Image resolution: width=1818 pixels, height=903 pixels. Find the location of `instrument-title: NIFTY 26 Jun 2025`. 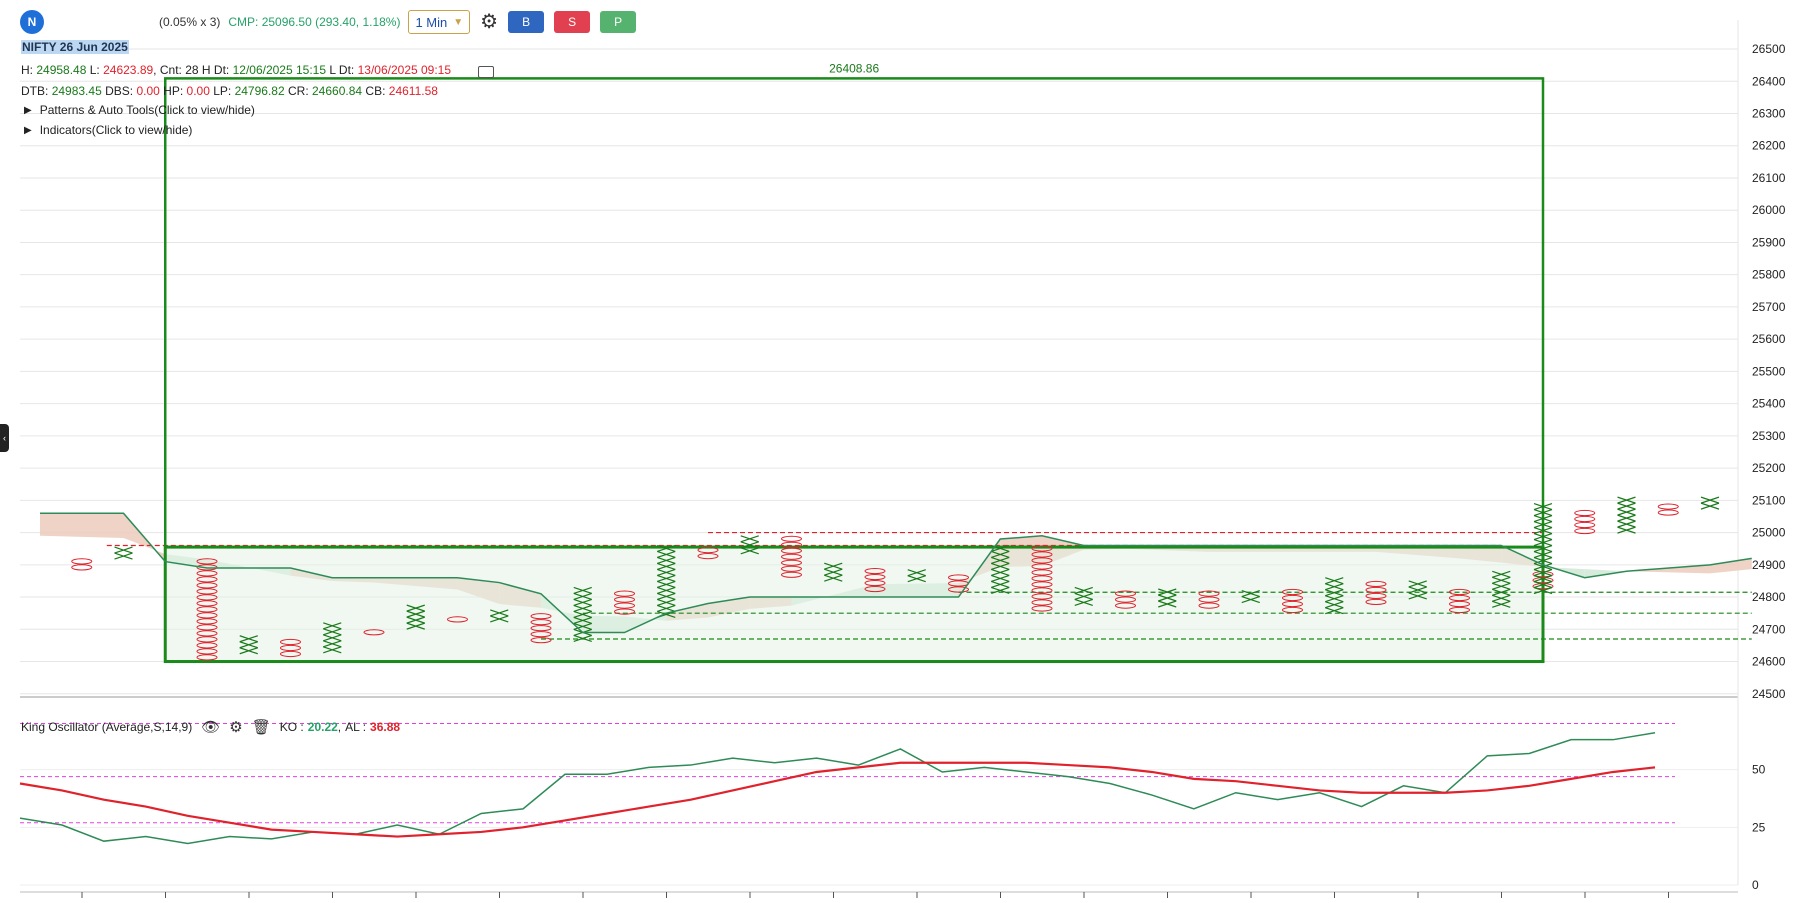

instrument-title: NIFTY 26 Jun 2025 is located at coordinates (75, 47).